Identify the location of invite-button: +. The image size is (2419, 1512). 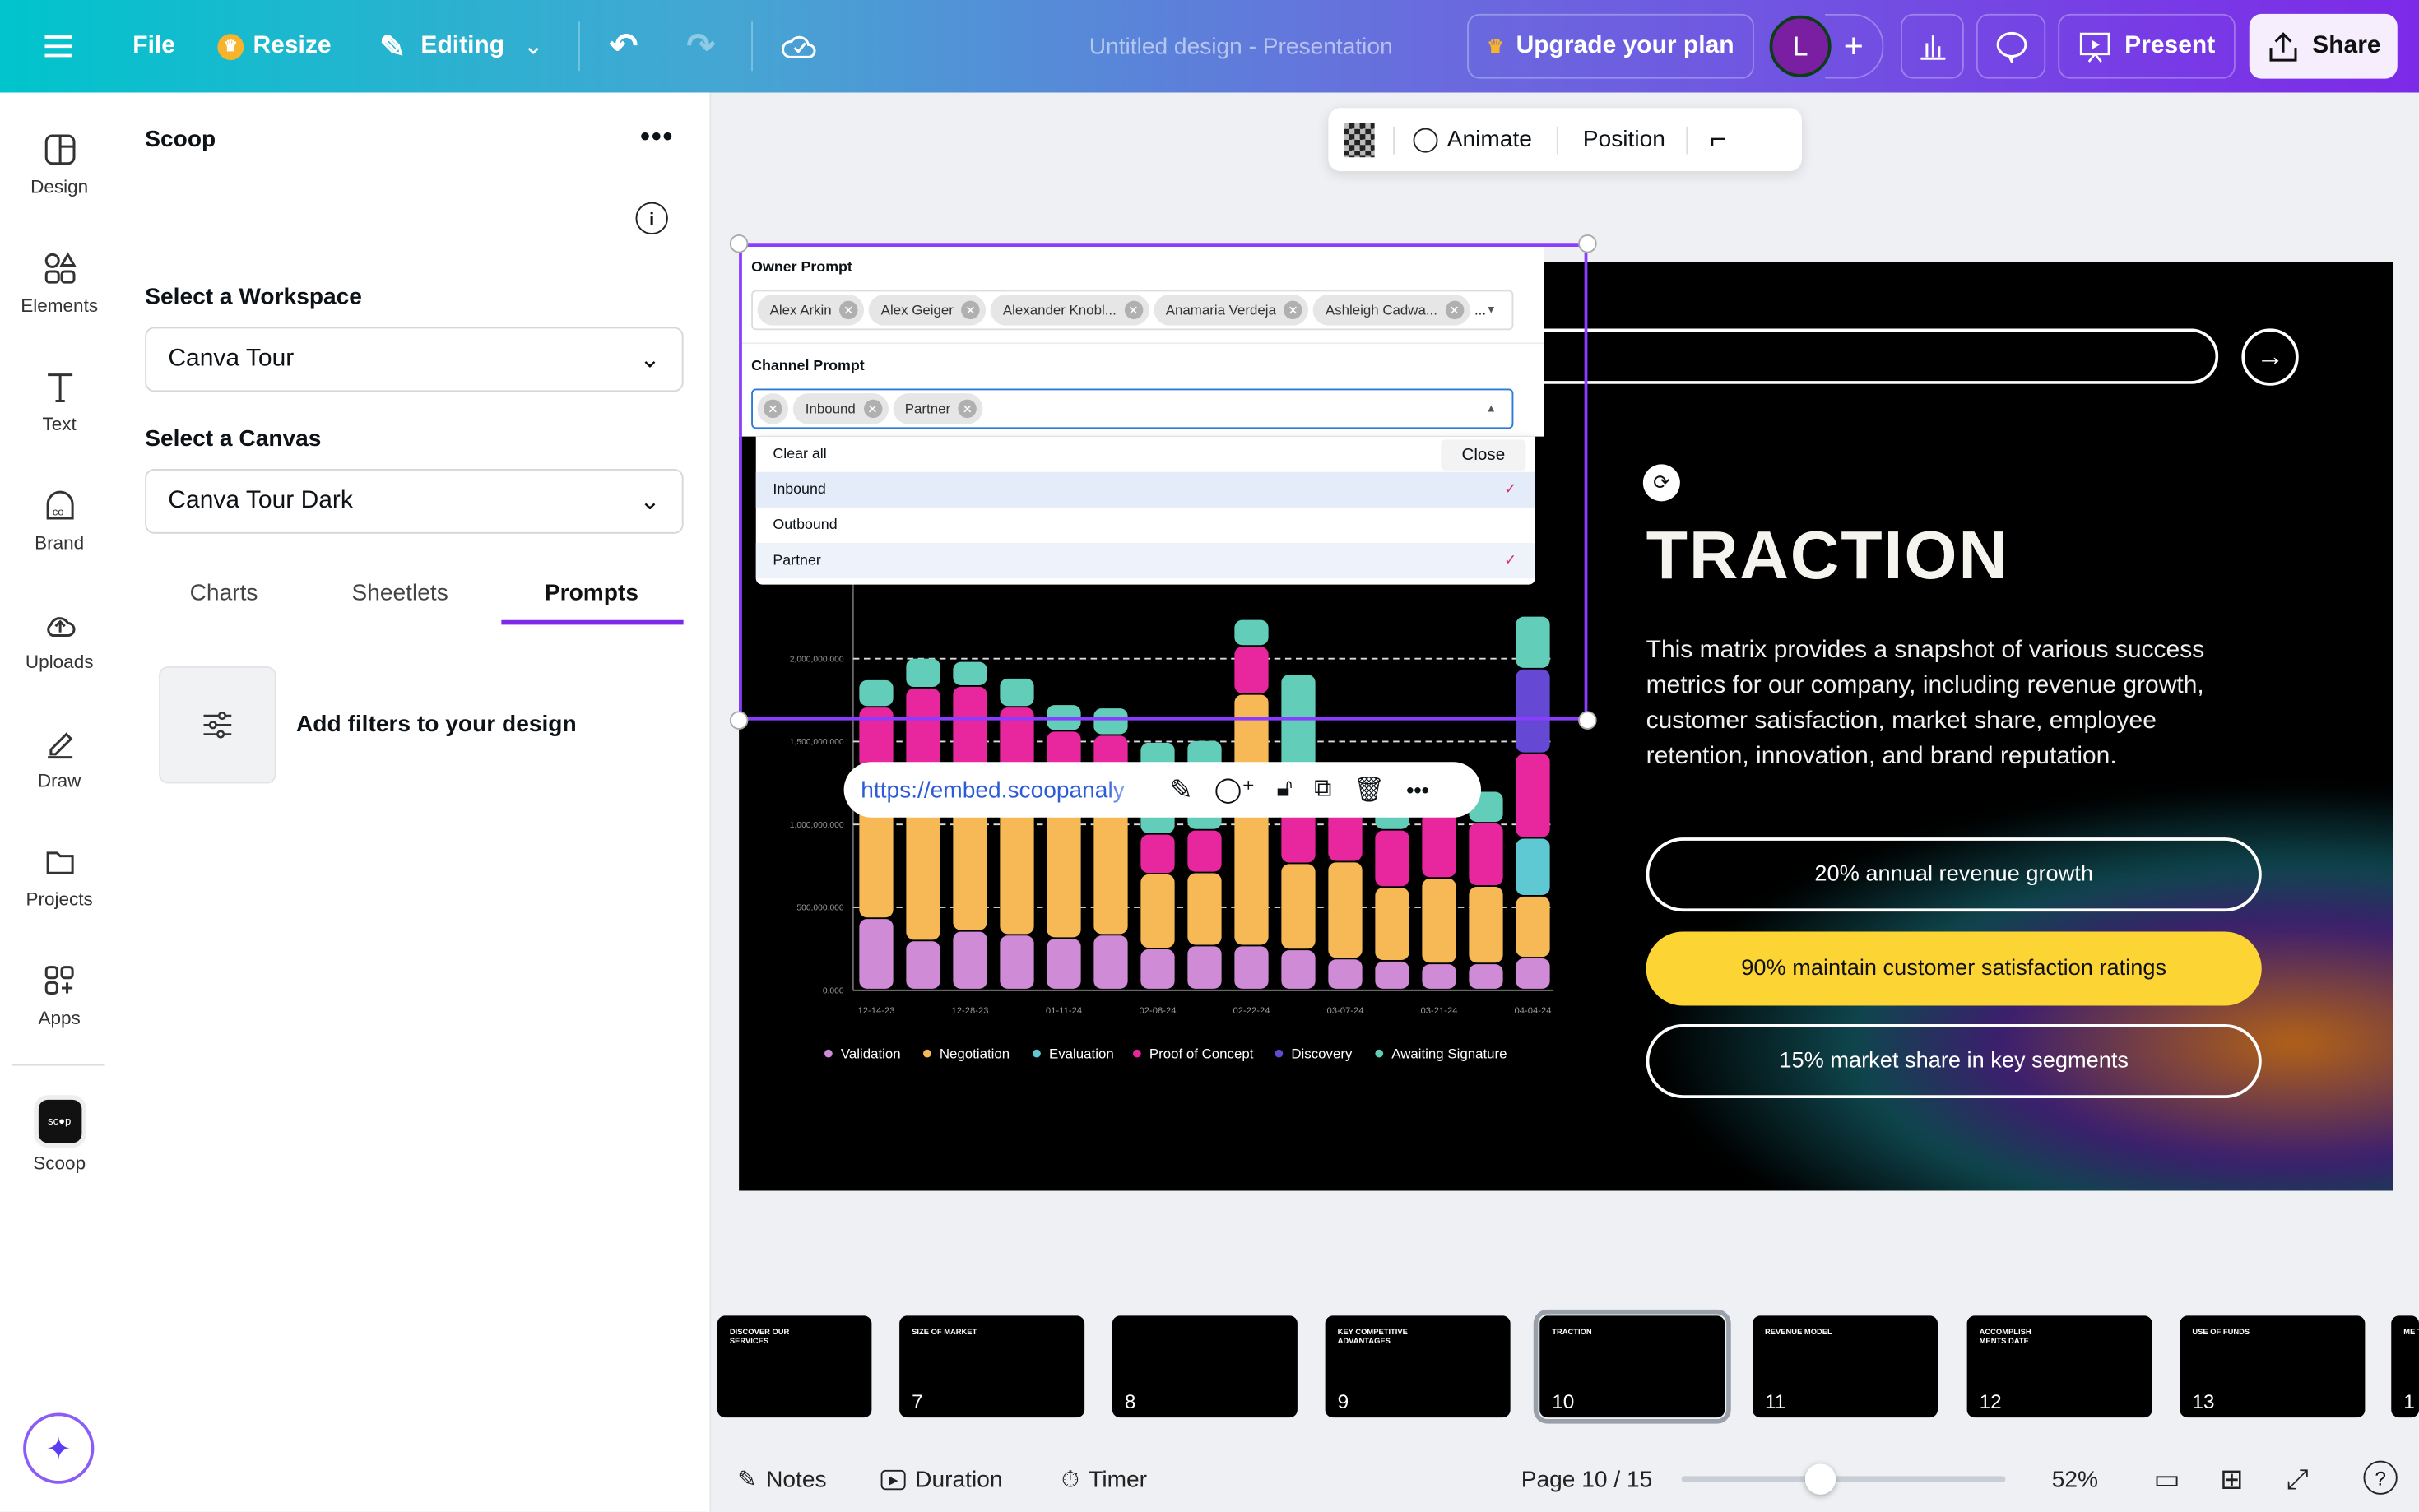
(1854, 46).